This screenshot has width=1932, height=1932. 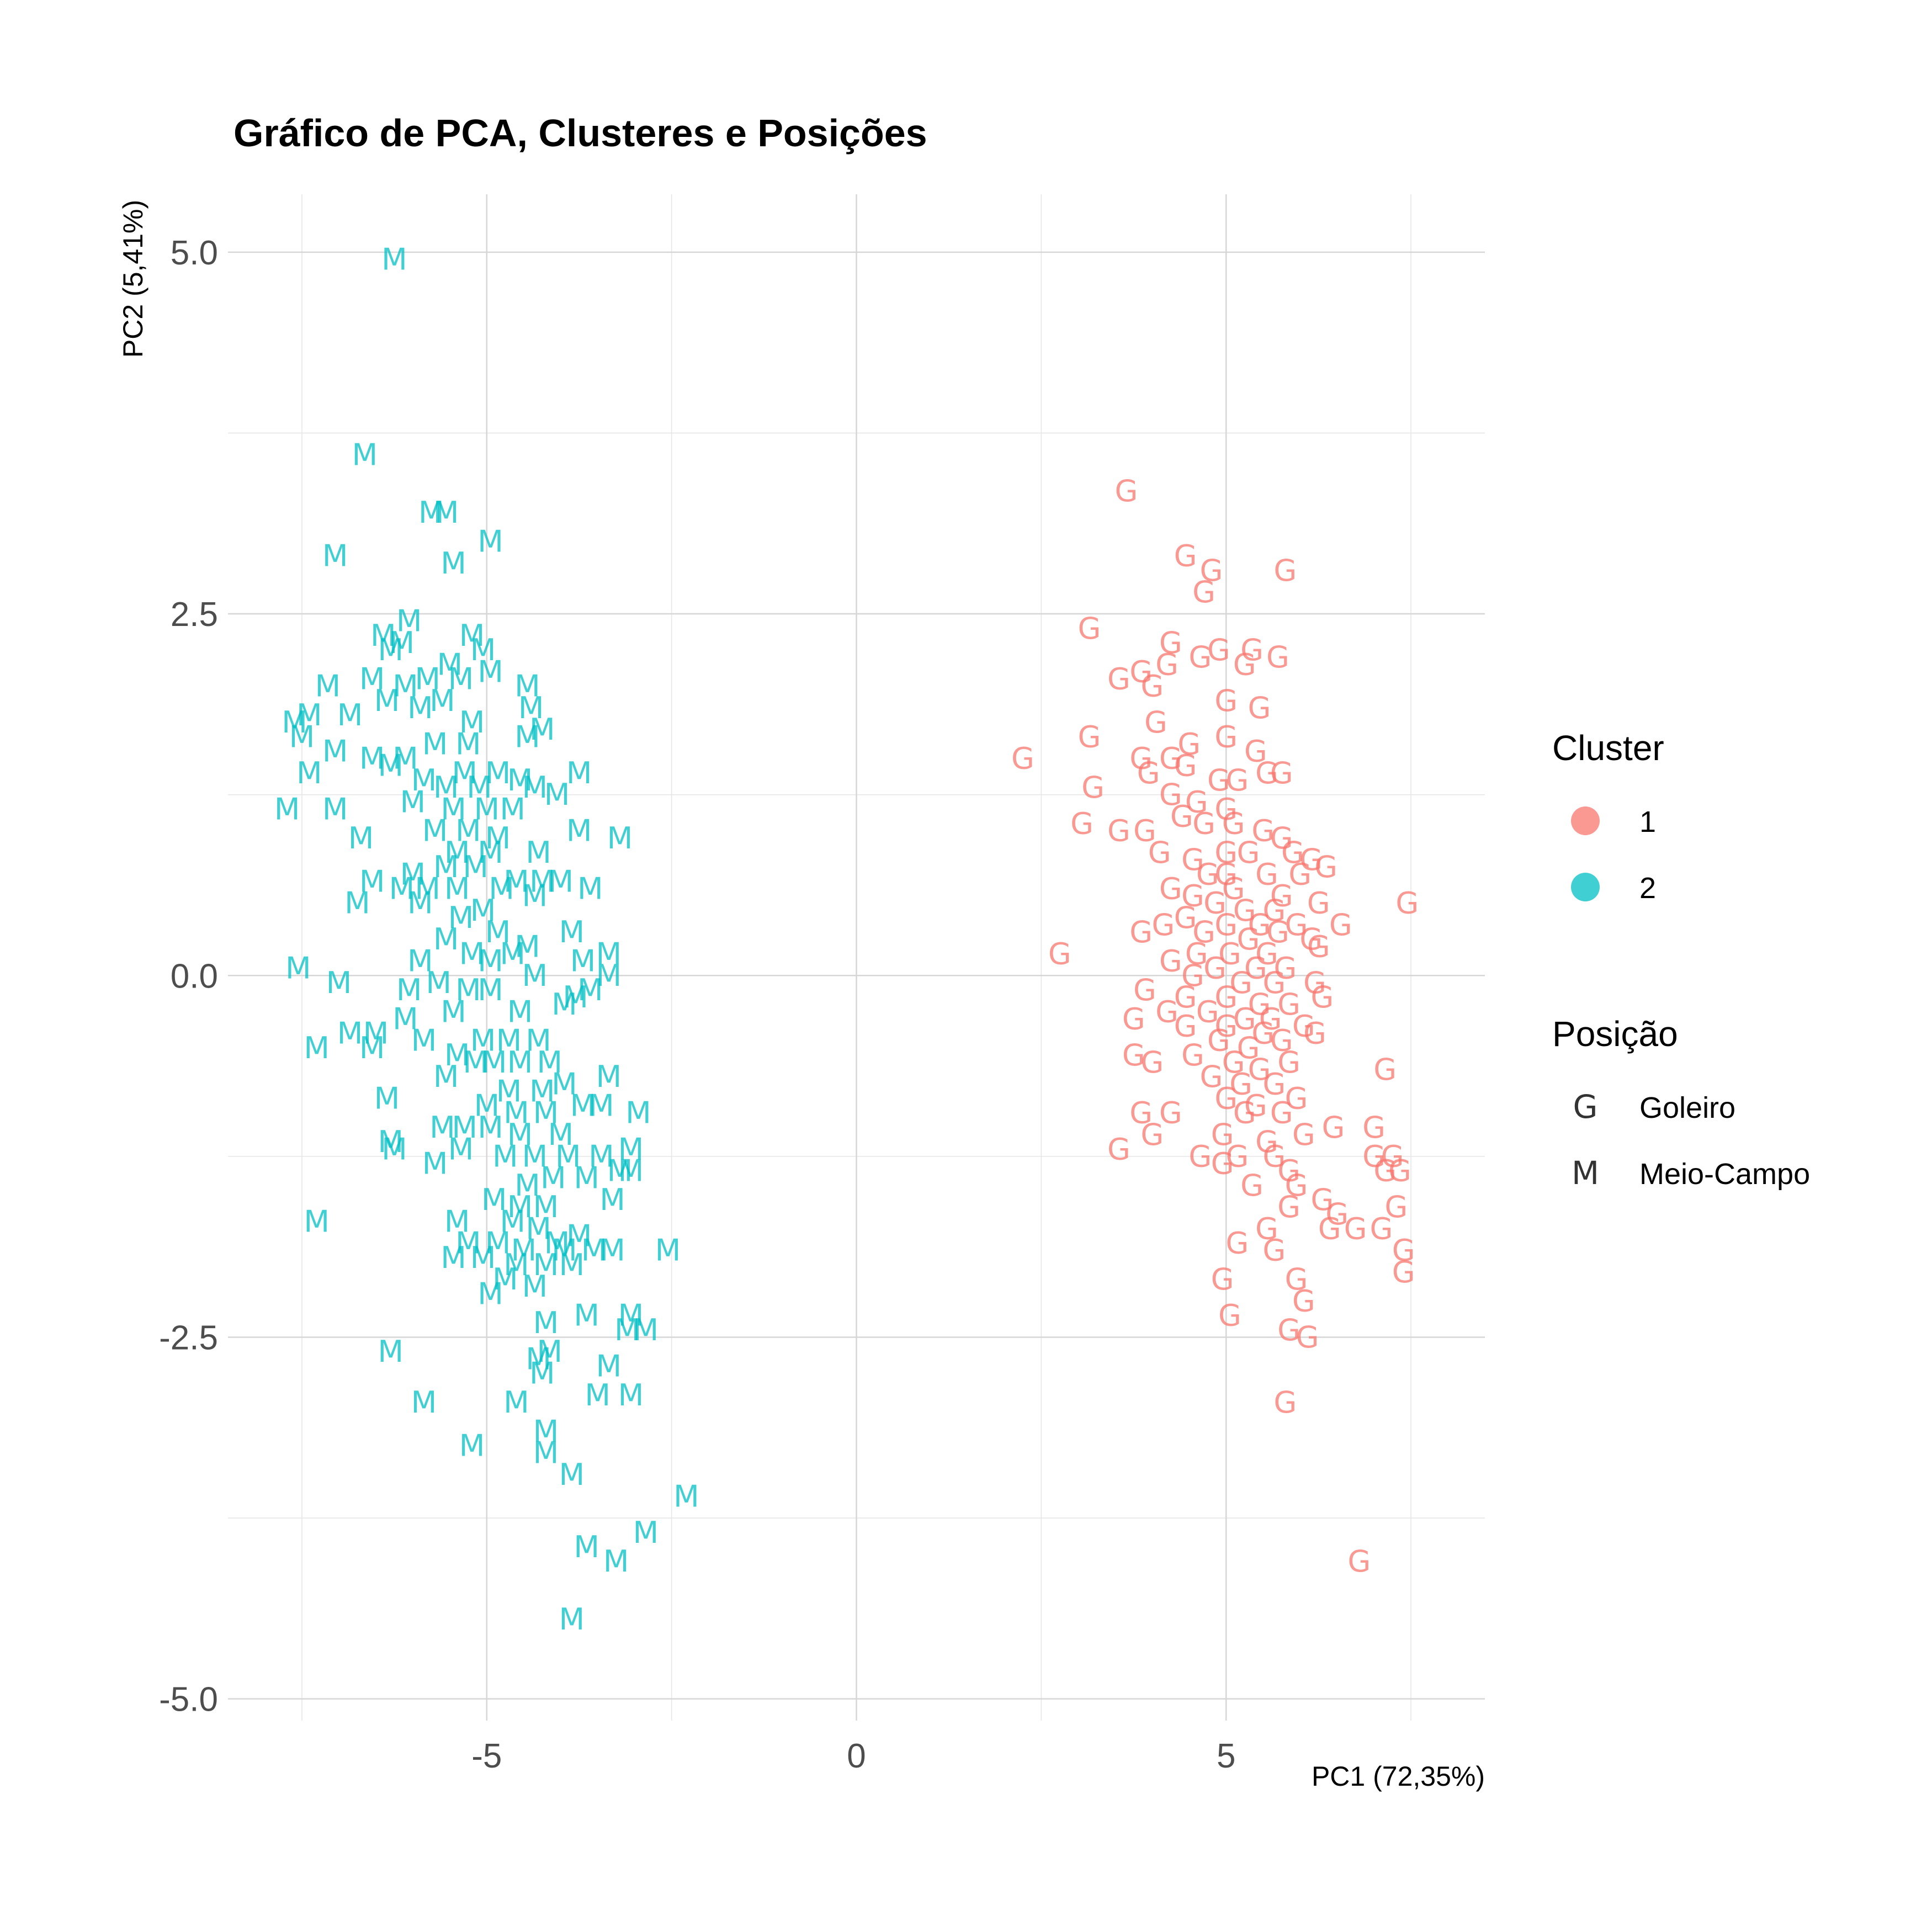 I want to click on legend-label-meio-campo: Meio-Campo, so click(x=1725, y=1175).